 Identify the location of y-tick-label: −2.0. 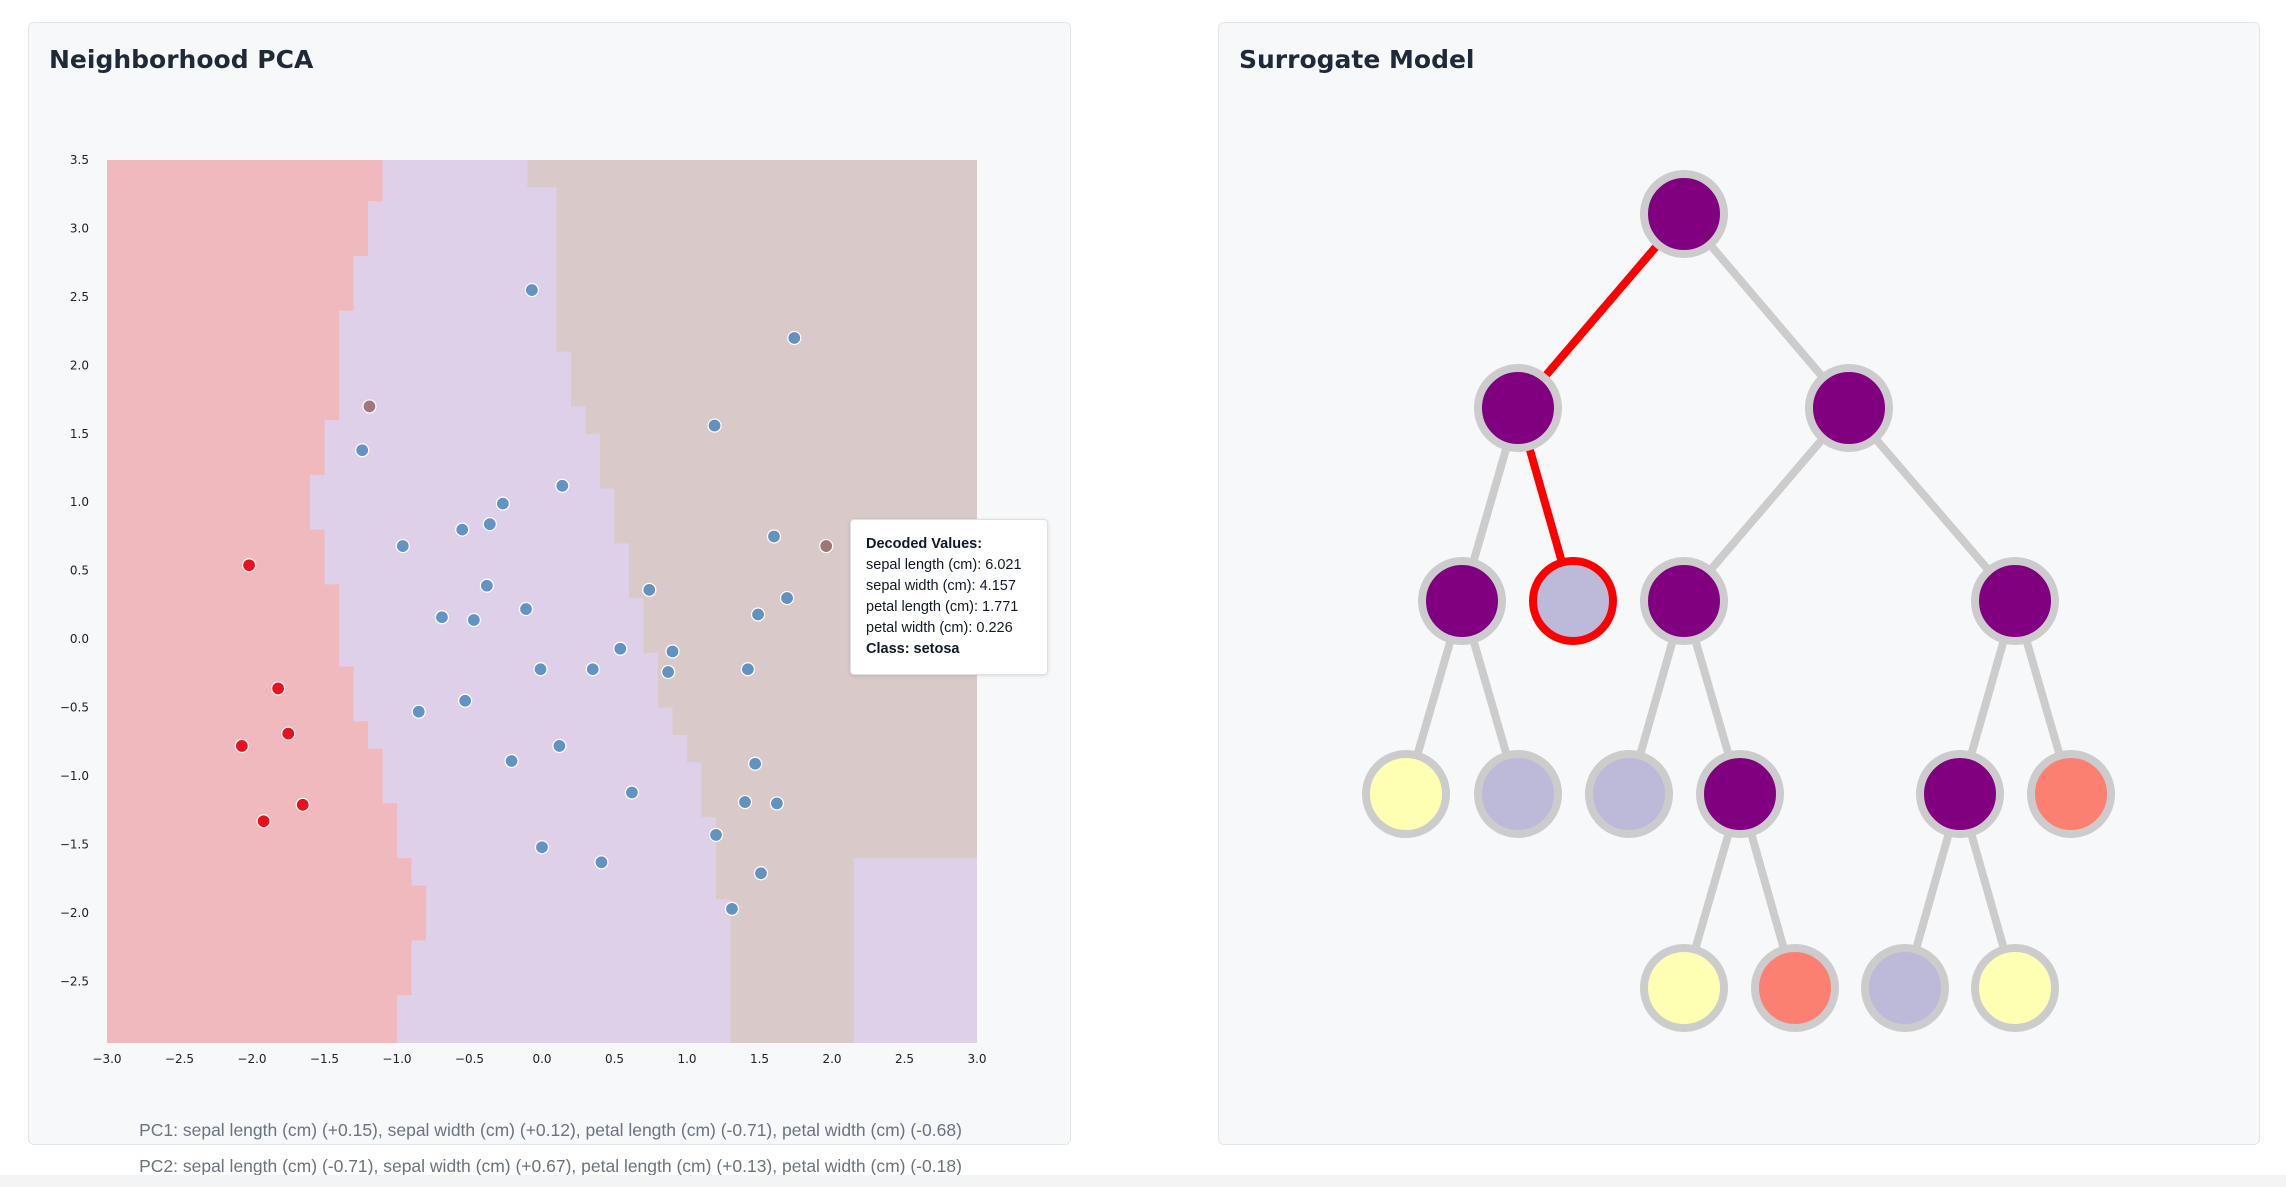
(74, 913).